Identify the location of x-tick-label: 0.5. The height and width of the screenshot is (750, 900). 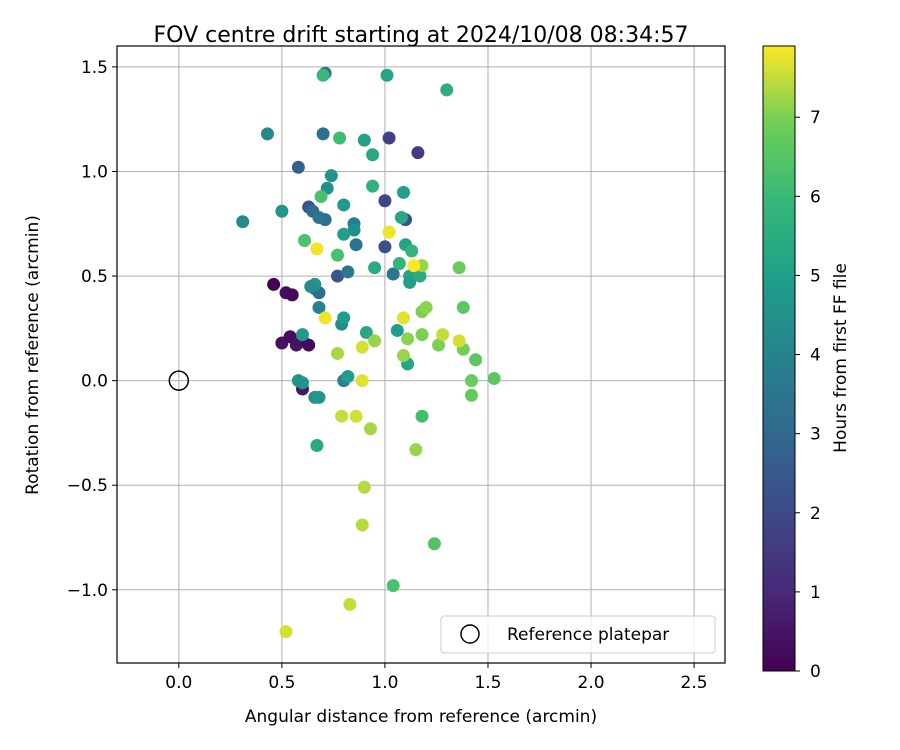
(281, 683).